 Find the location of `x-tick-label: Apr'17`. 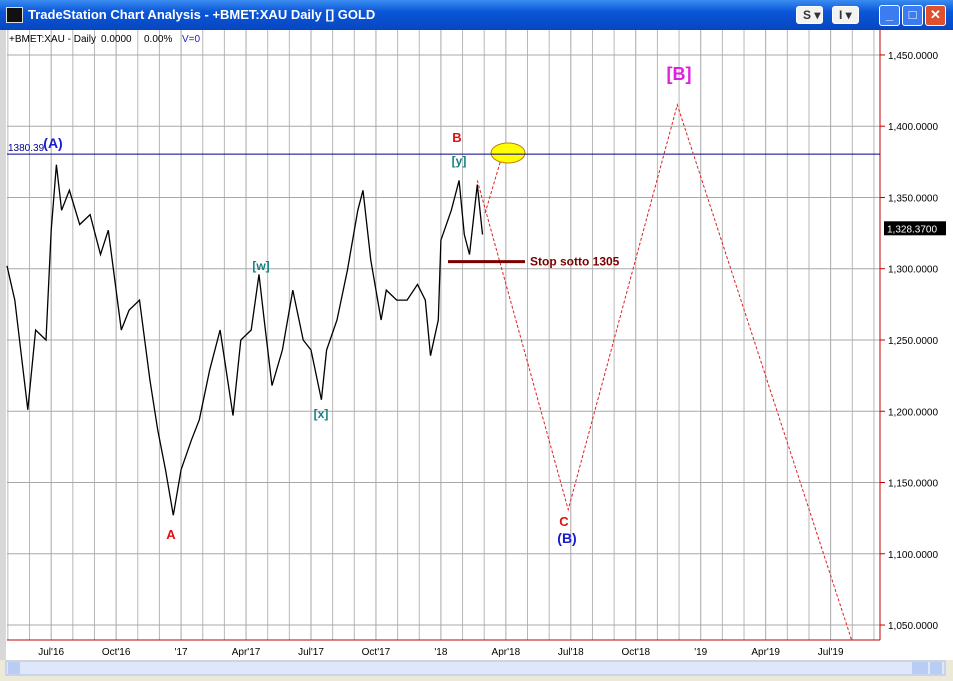

x-tick-label: Apr'17 is located at coordinates (246, 652).